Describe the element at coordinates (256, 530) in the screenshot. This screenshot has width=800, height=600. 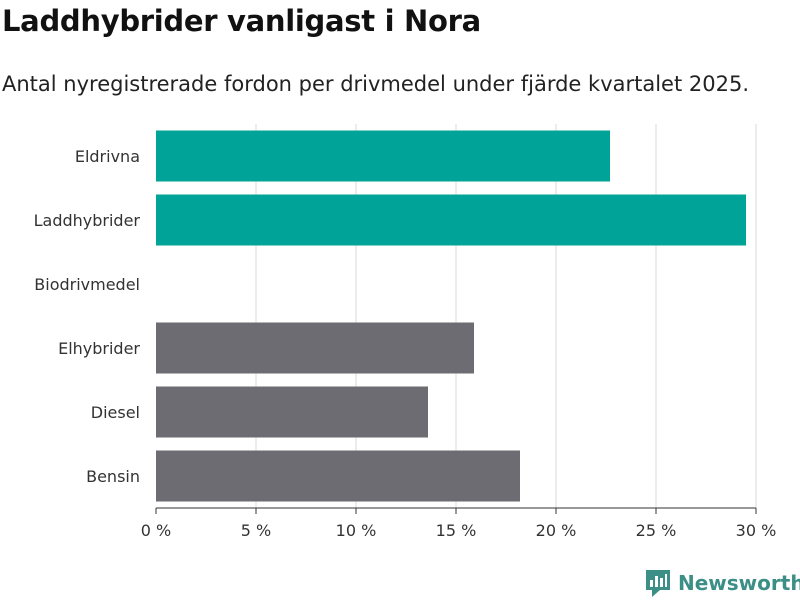
I see `x-tick-label: 5 %` at that location.